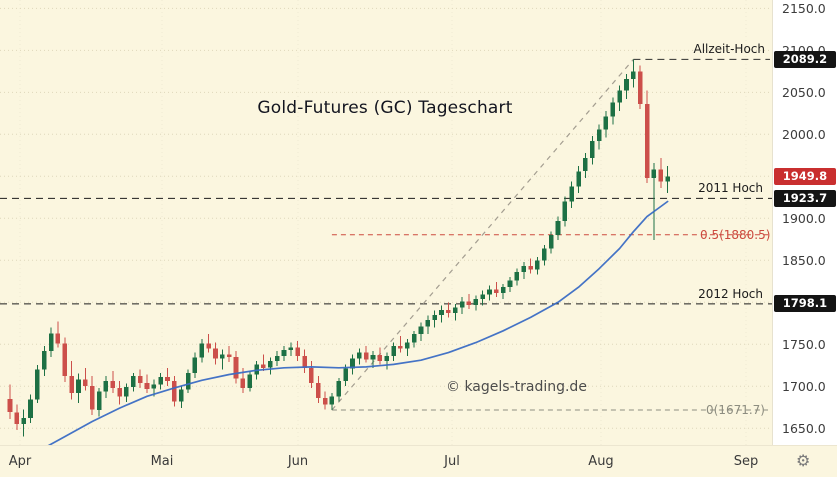 The image size is (837, 477). What do you see at coordinates (729, 49) in the screenshot?
I see `price-level-label: Allzeit-Hoch` at bounding box center [729, 49].